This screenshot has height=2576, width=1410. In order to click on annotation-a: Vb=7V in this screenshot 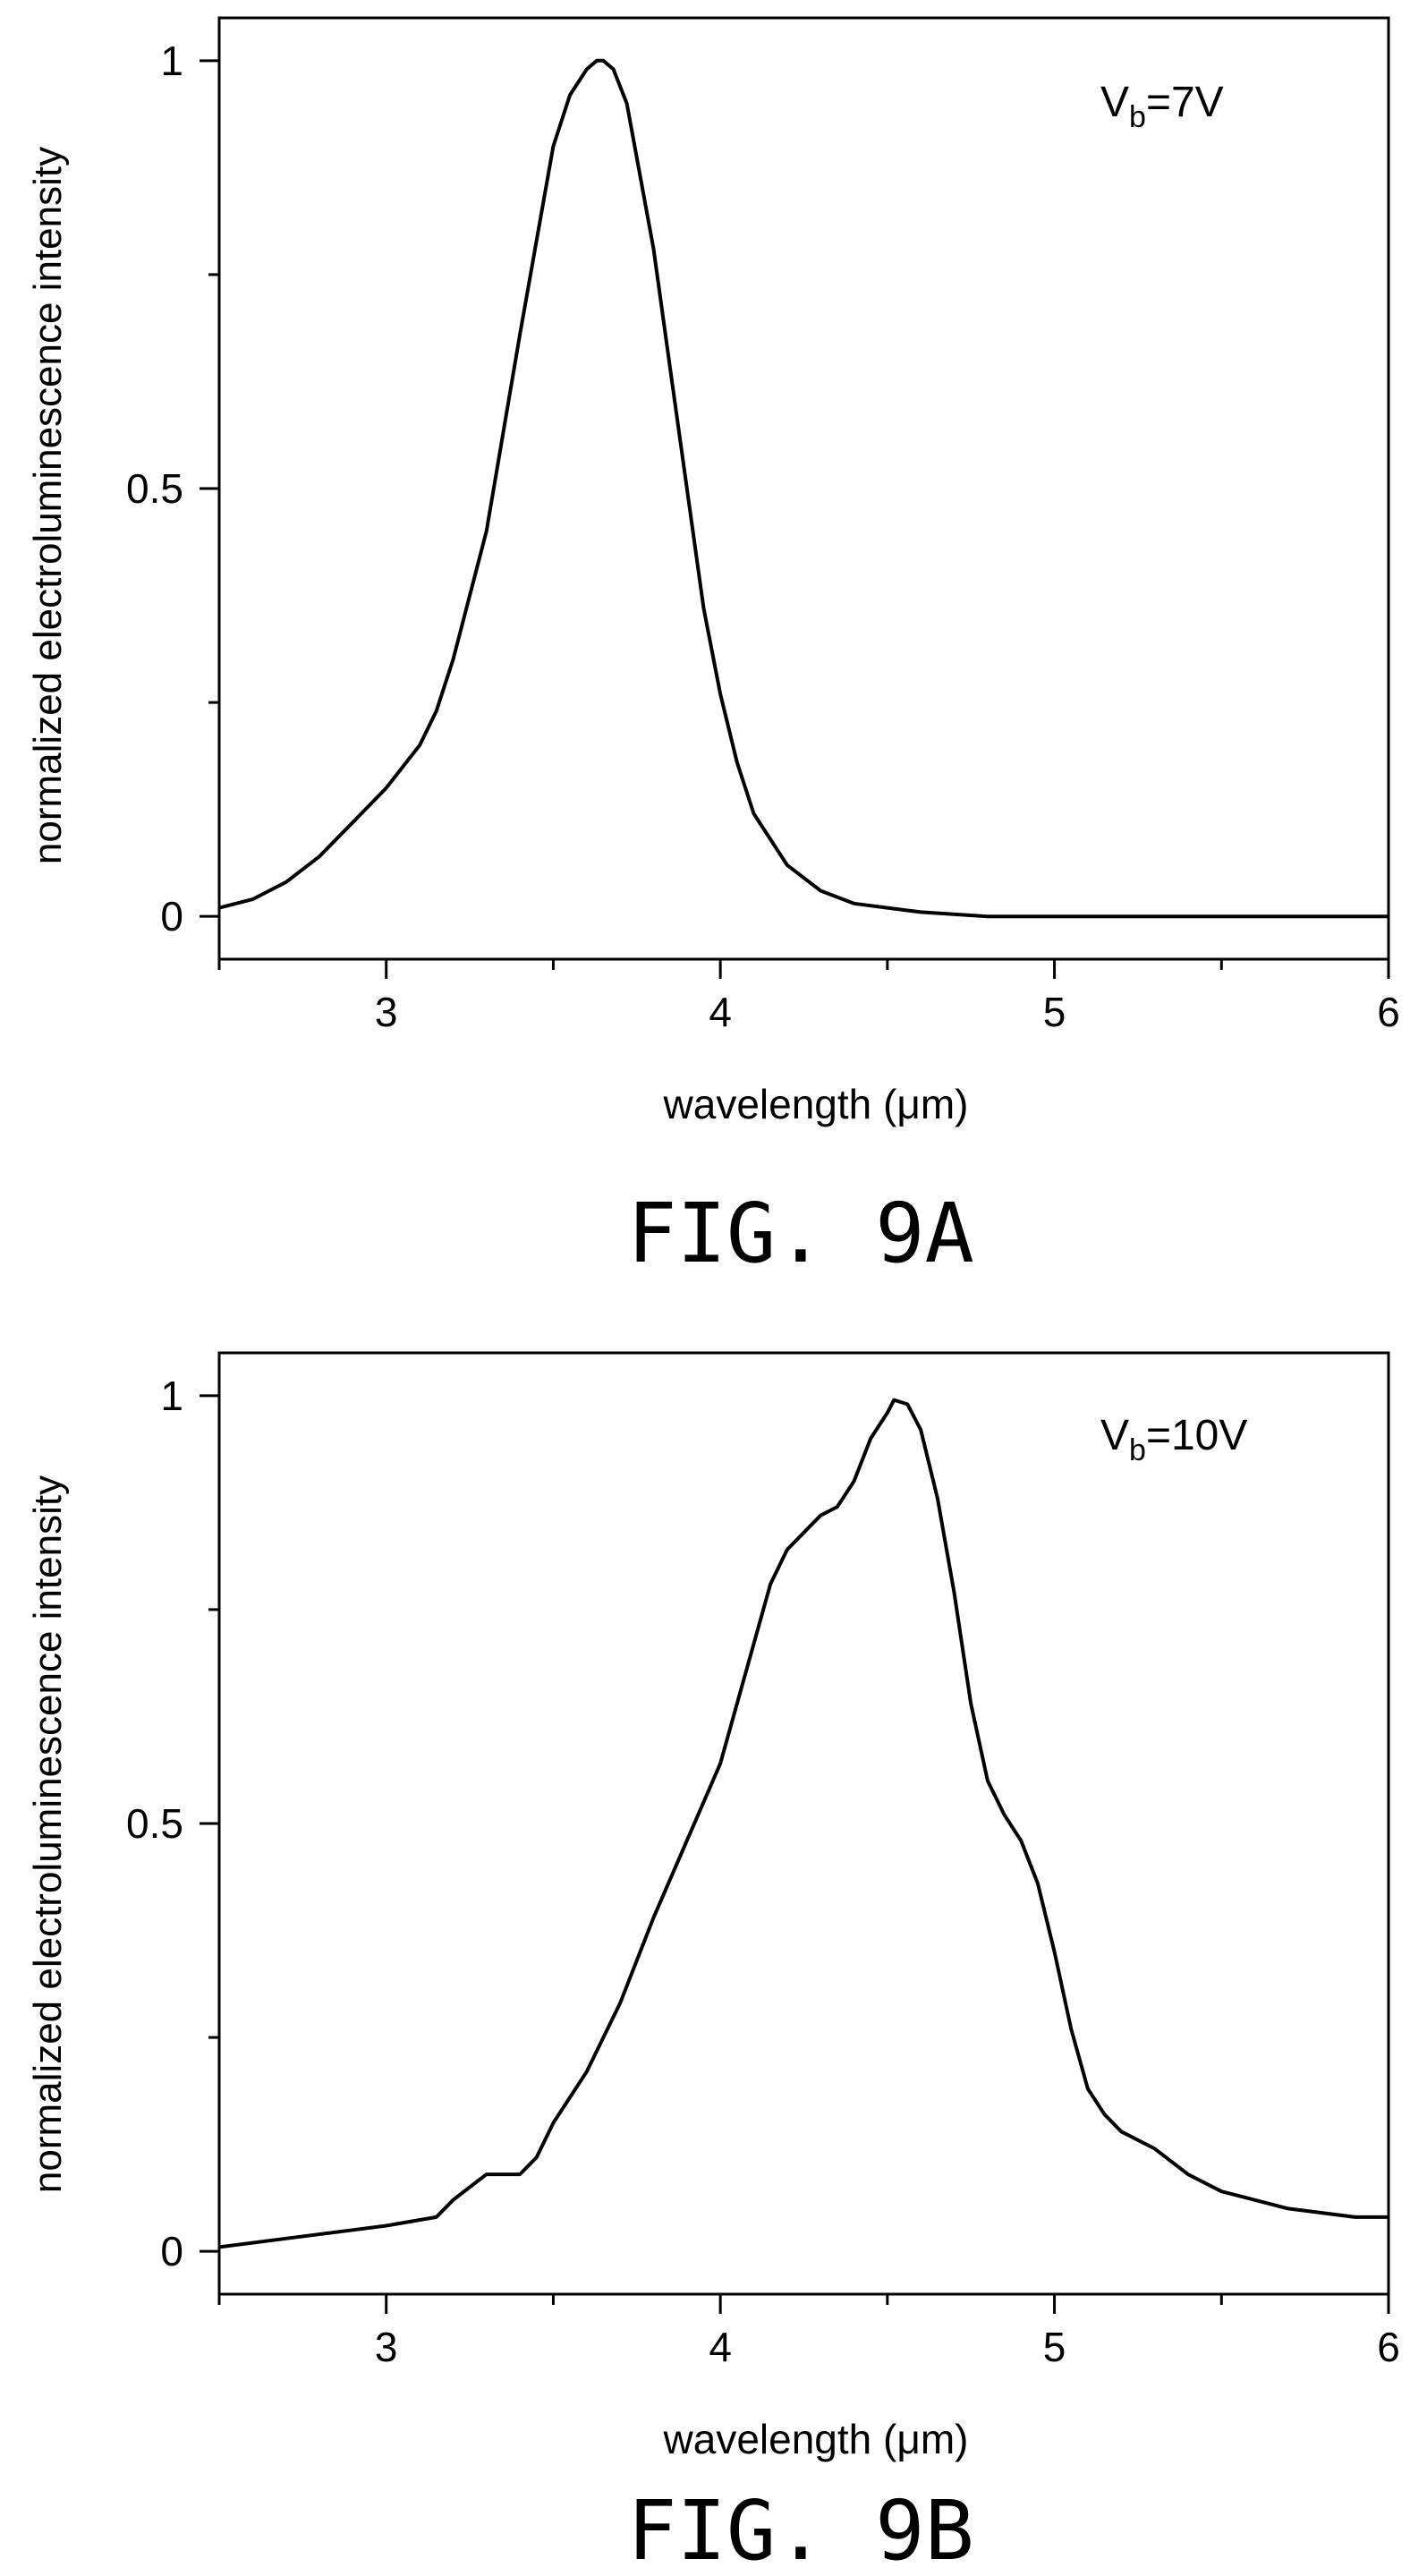, I will do `click(1162, 106)`.